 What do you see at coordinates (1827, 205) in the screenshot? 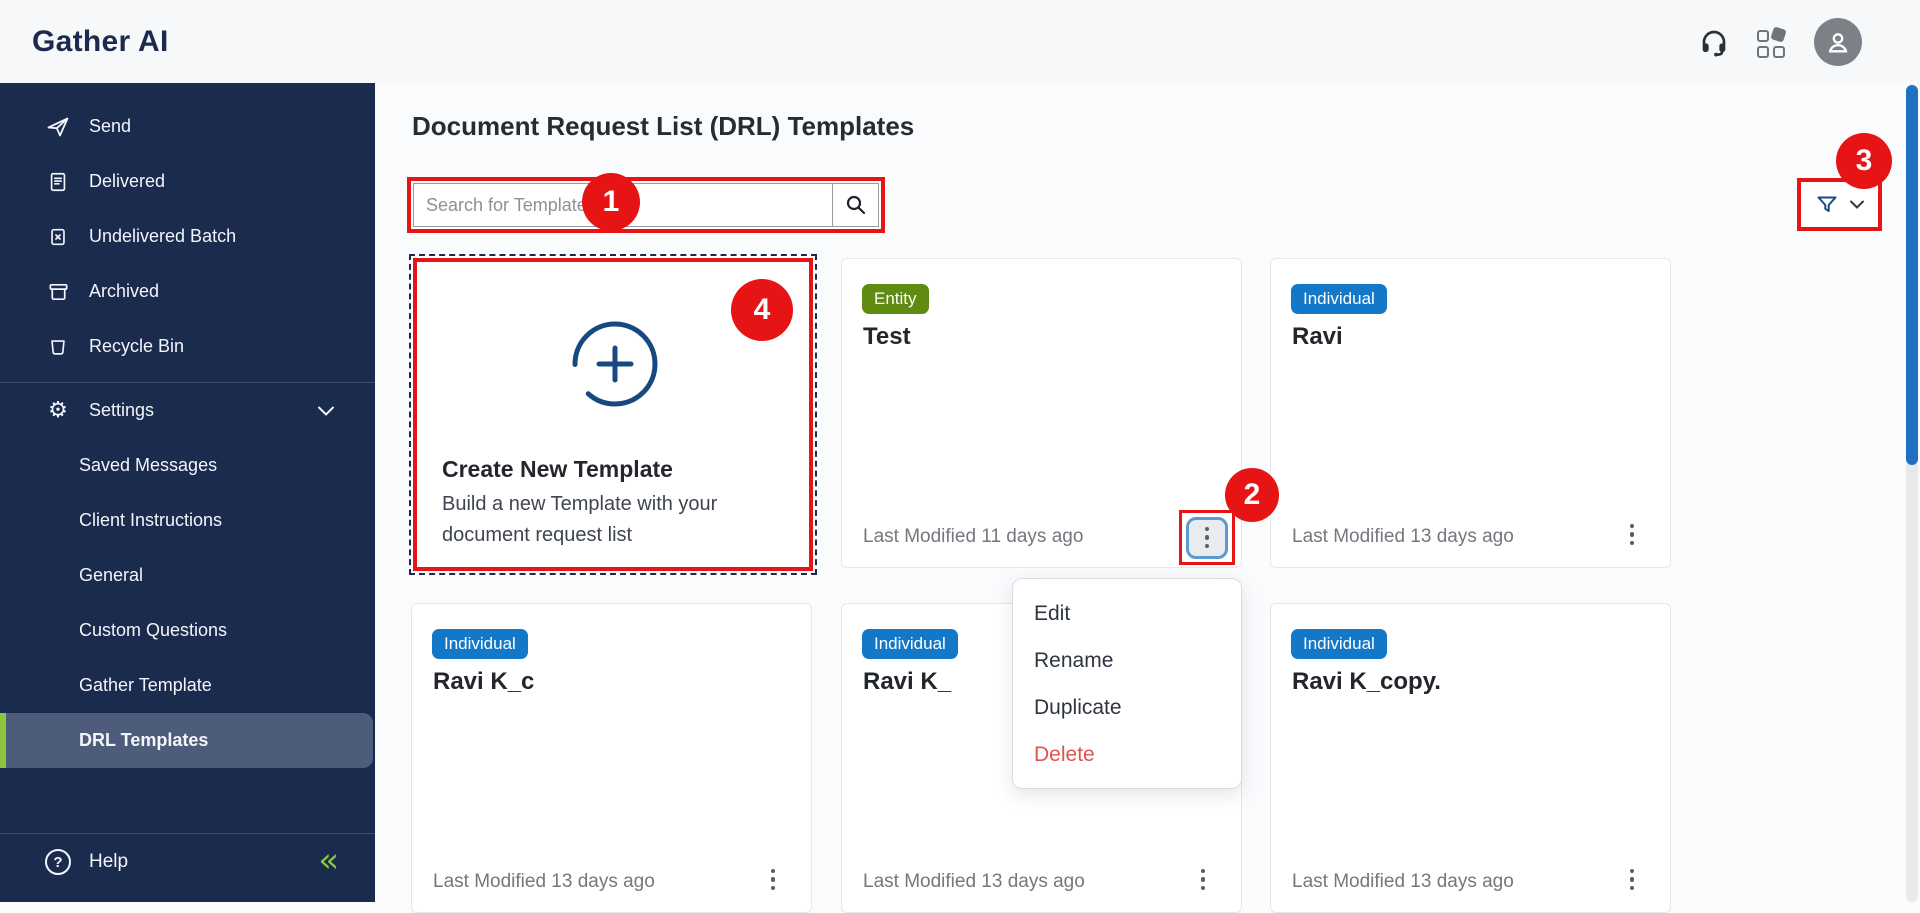
I see `filter-funnel-icon` at bounding box center [1827, 205].